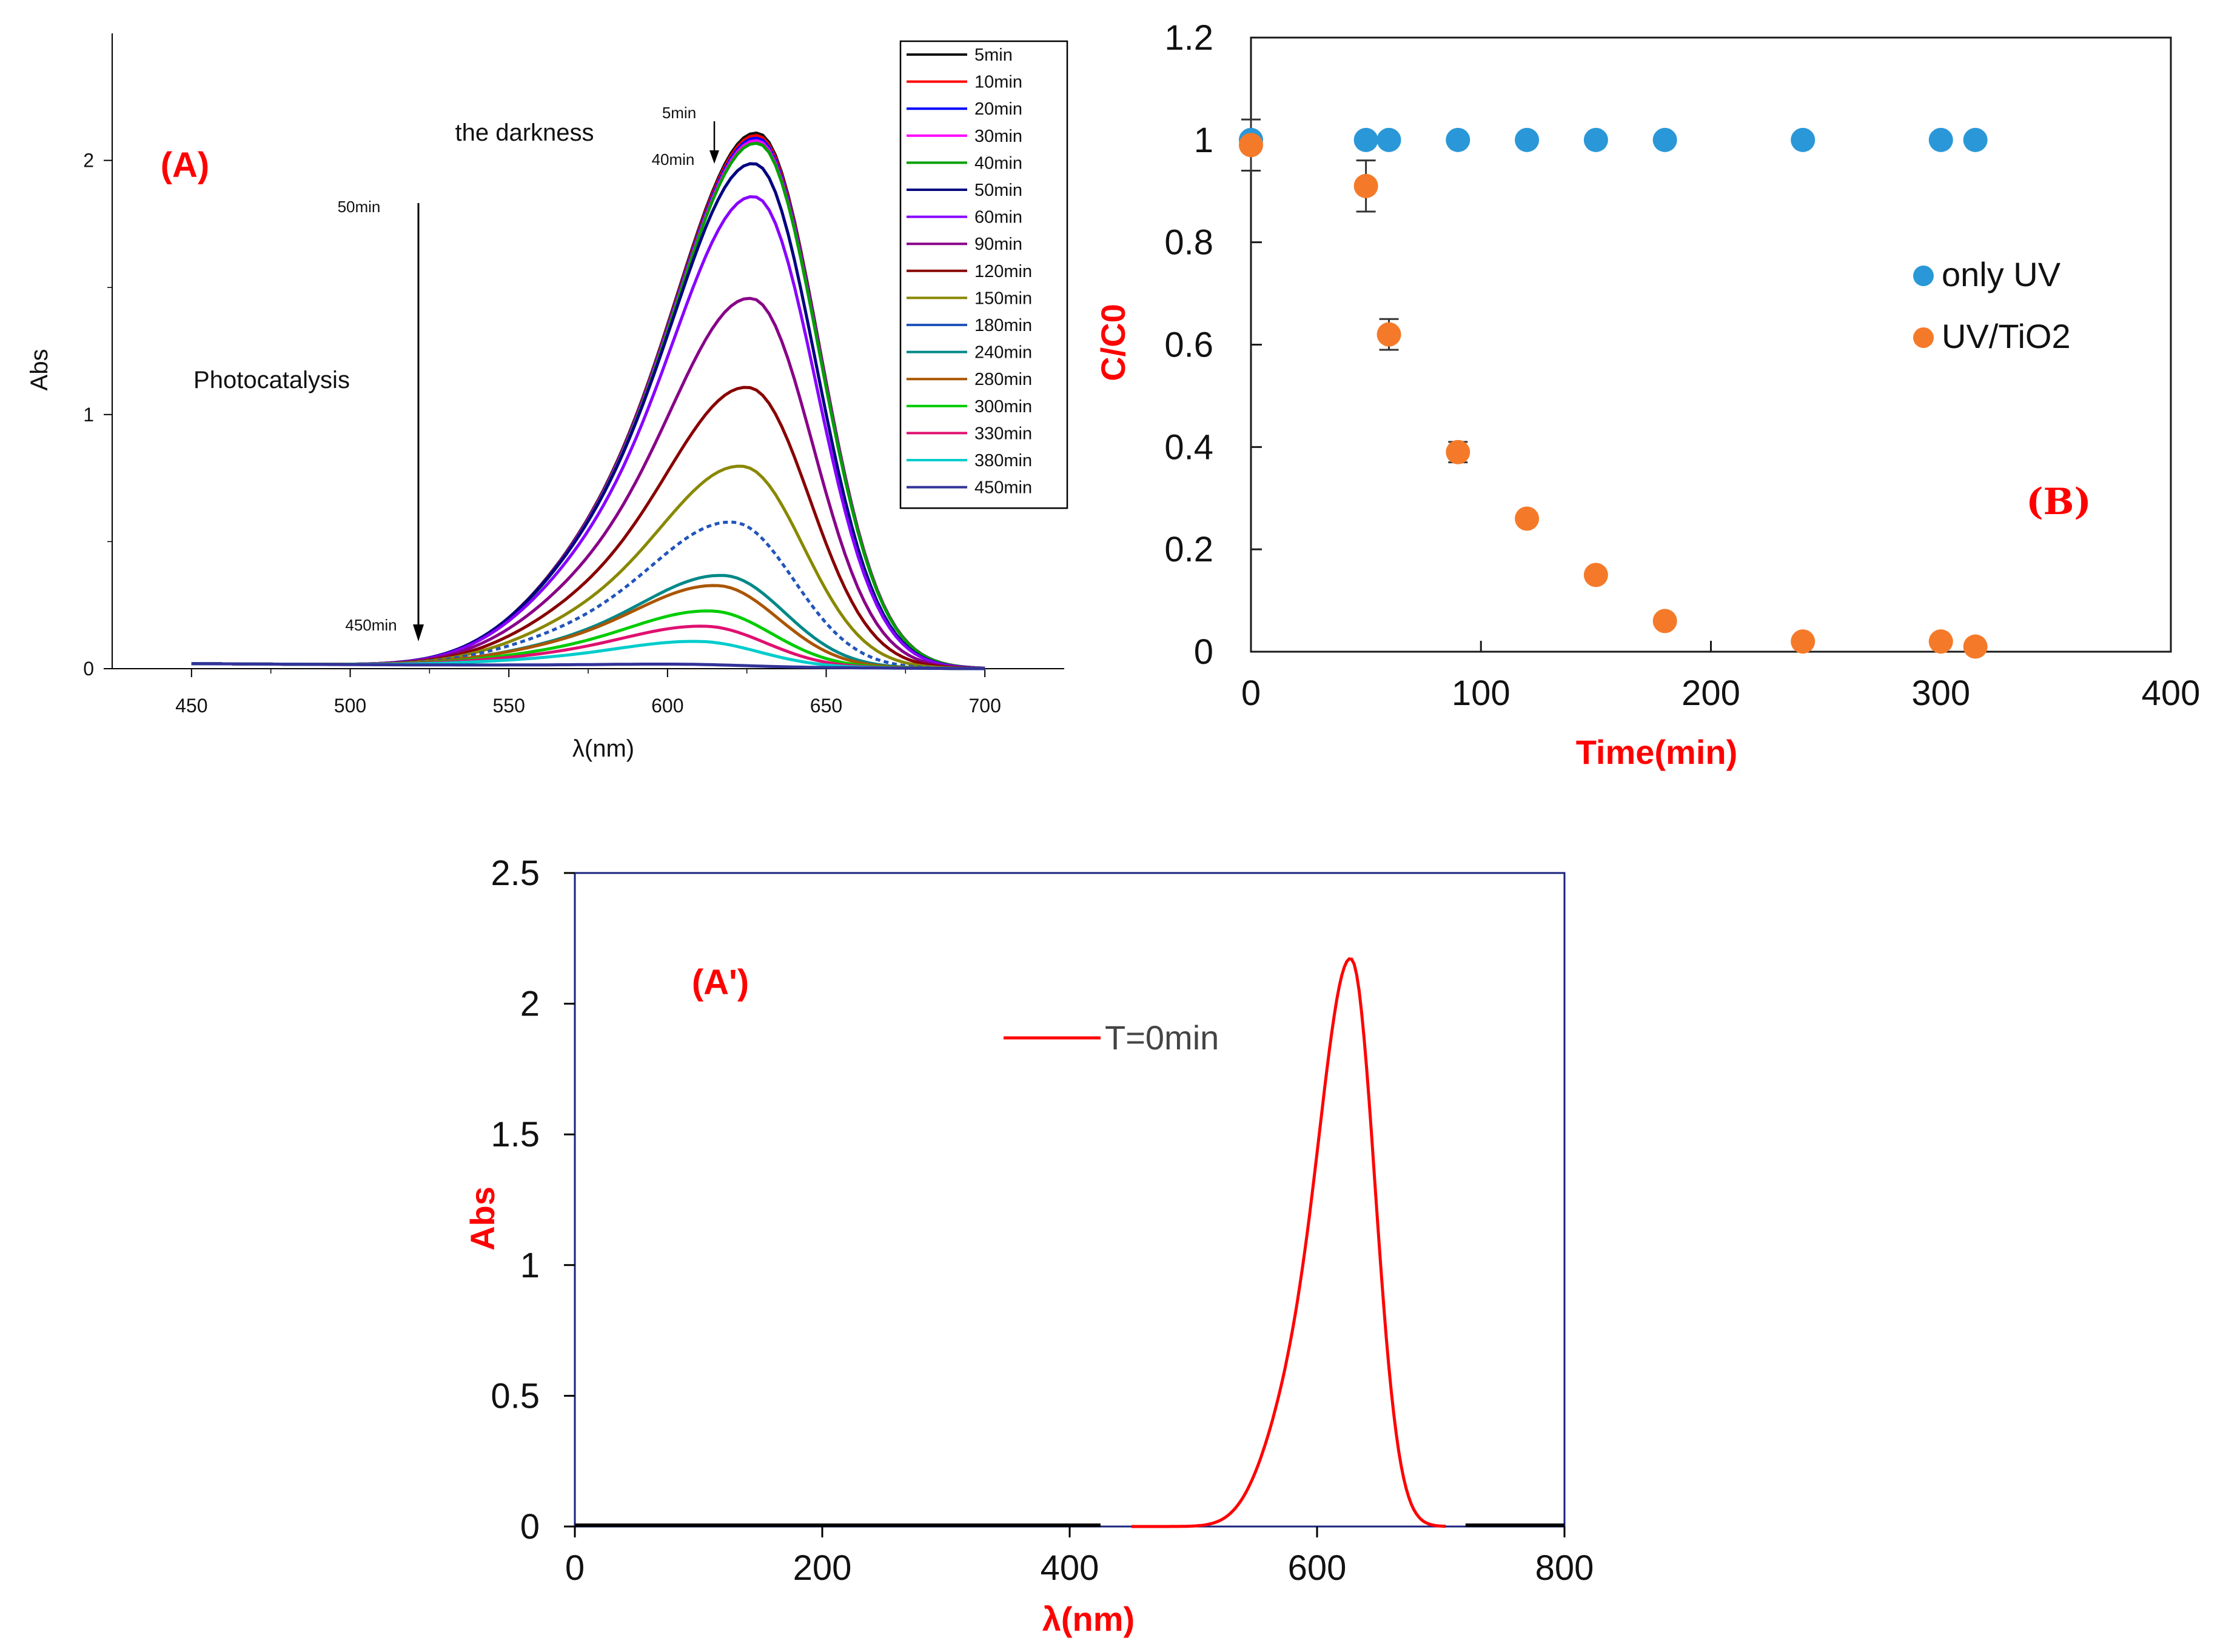  What do you see at coordinates (88, 669) in the screenshot?
I see `y-tick-label-a: 0` at bounding box center [88, 669].